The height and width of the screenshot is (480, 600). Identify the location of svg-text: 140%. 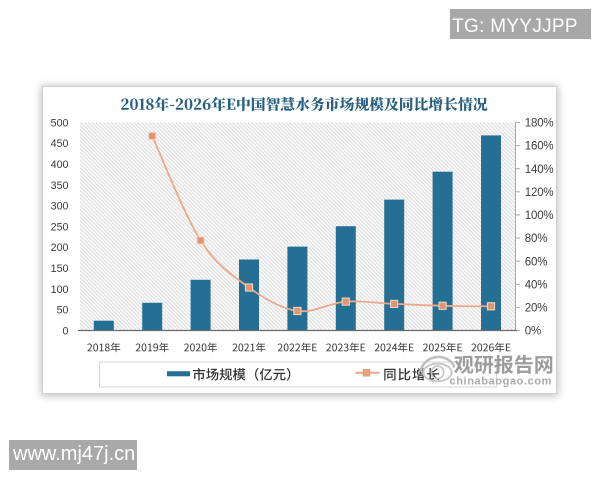
(539, 170).